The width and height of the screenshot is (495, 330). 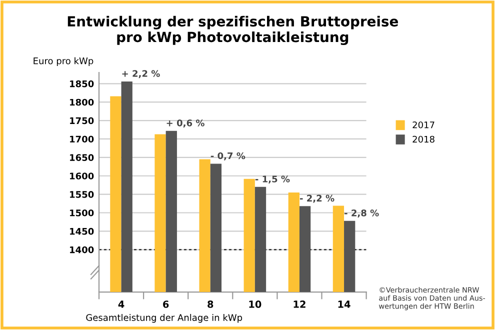 I want to click on annotation: + 0,6 %, so click(x=185, y=124).